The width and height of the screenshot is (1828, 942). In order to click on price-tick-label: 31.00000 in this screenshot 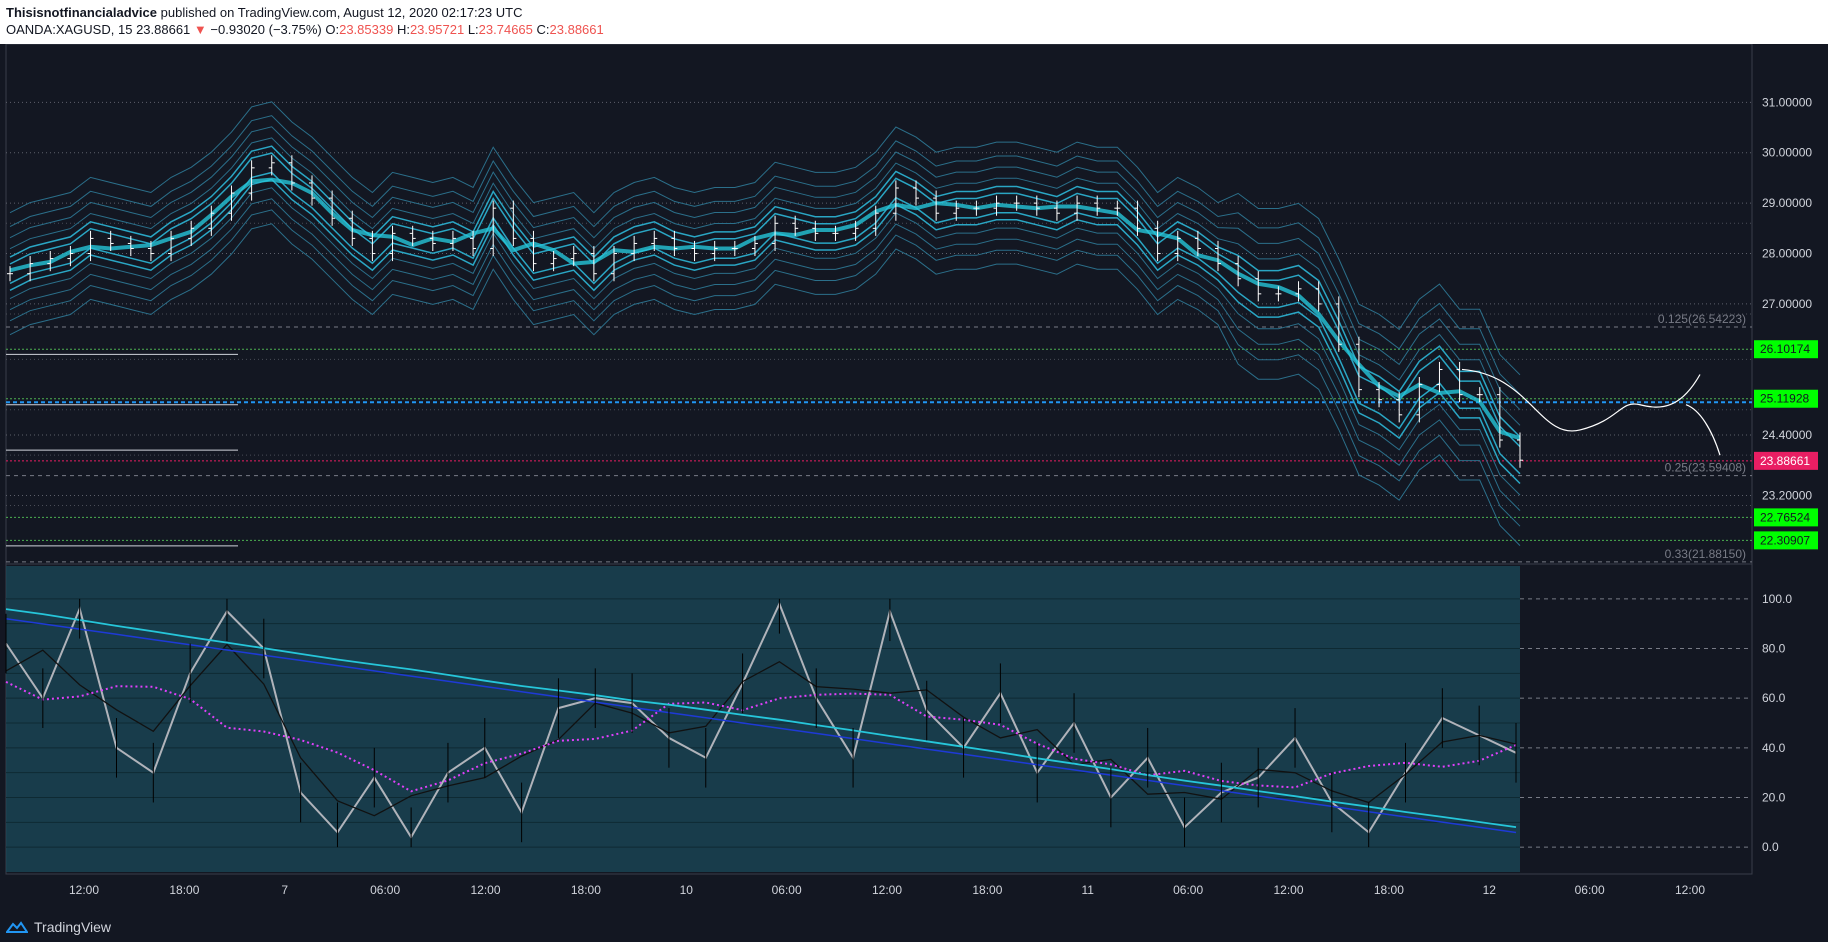, I will do `click(1787, 102)`.